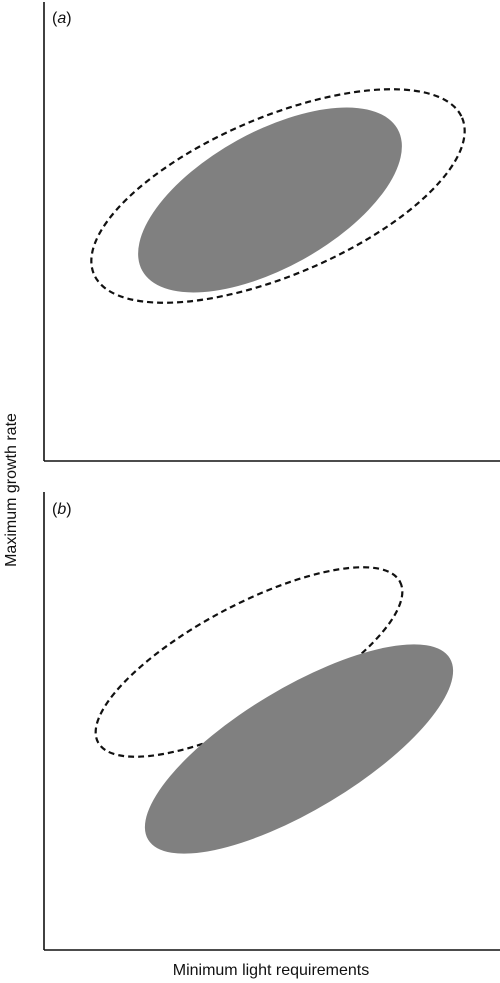 This screenshot has width=500, height=983. What do you see at coordinates (62, 18) in the screenshot?
I see `panel-a-label: (a)` at bounding box center [62, 18].